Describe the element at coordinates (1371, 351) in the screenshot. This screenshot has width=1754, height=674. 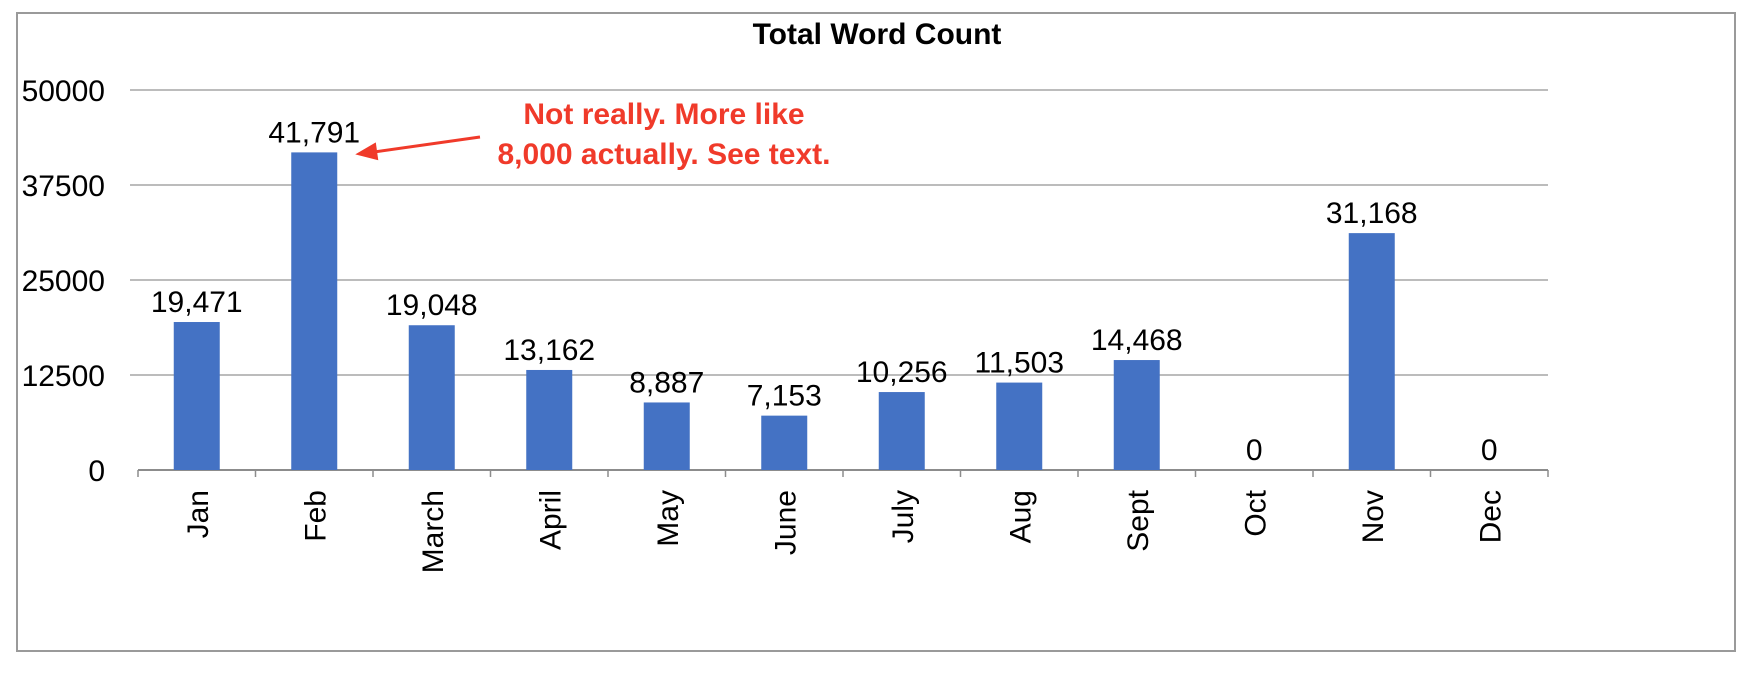
I see `bar-nov` at that location.